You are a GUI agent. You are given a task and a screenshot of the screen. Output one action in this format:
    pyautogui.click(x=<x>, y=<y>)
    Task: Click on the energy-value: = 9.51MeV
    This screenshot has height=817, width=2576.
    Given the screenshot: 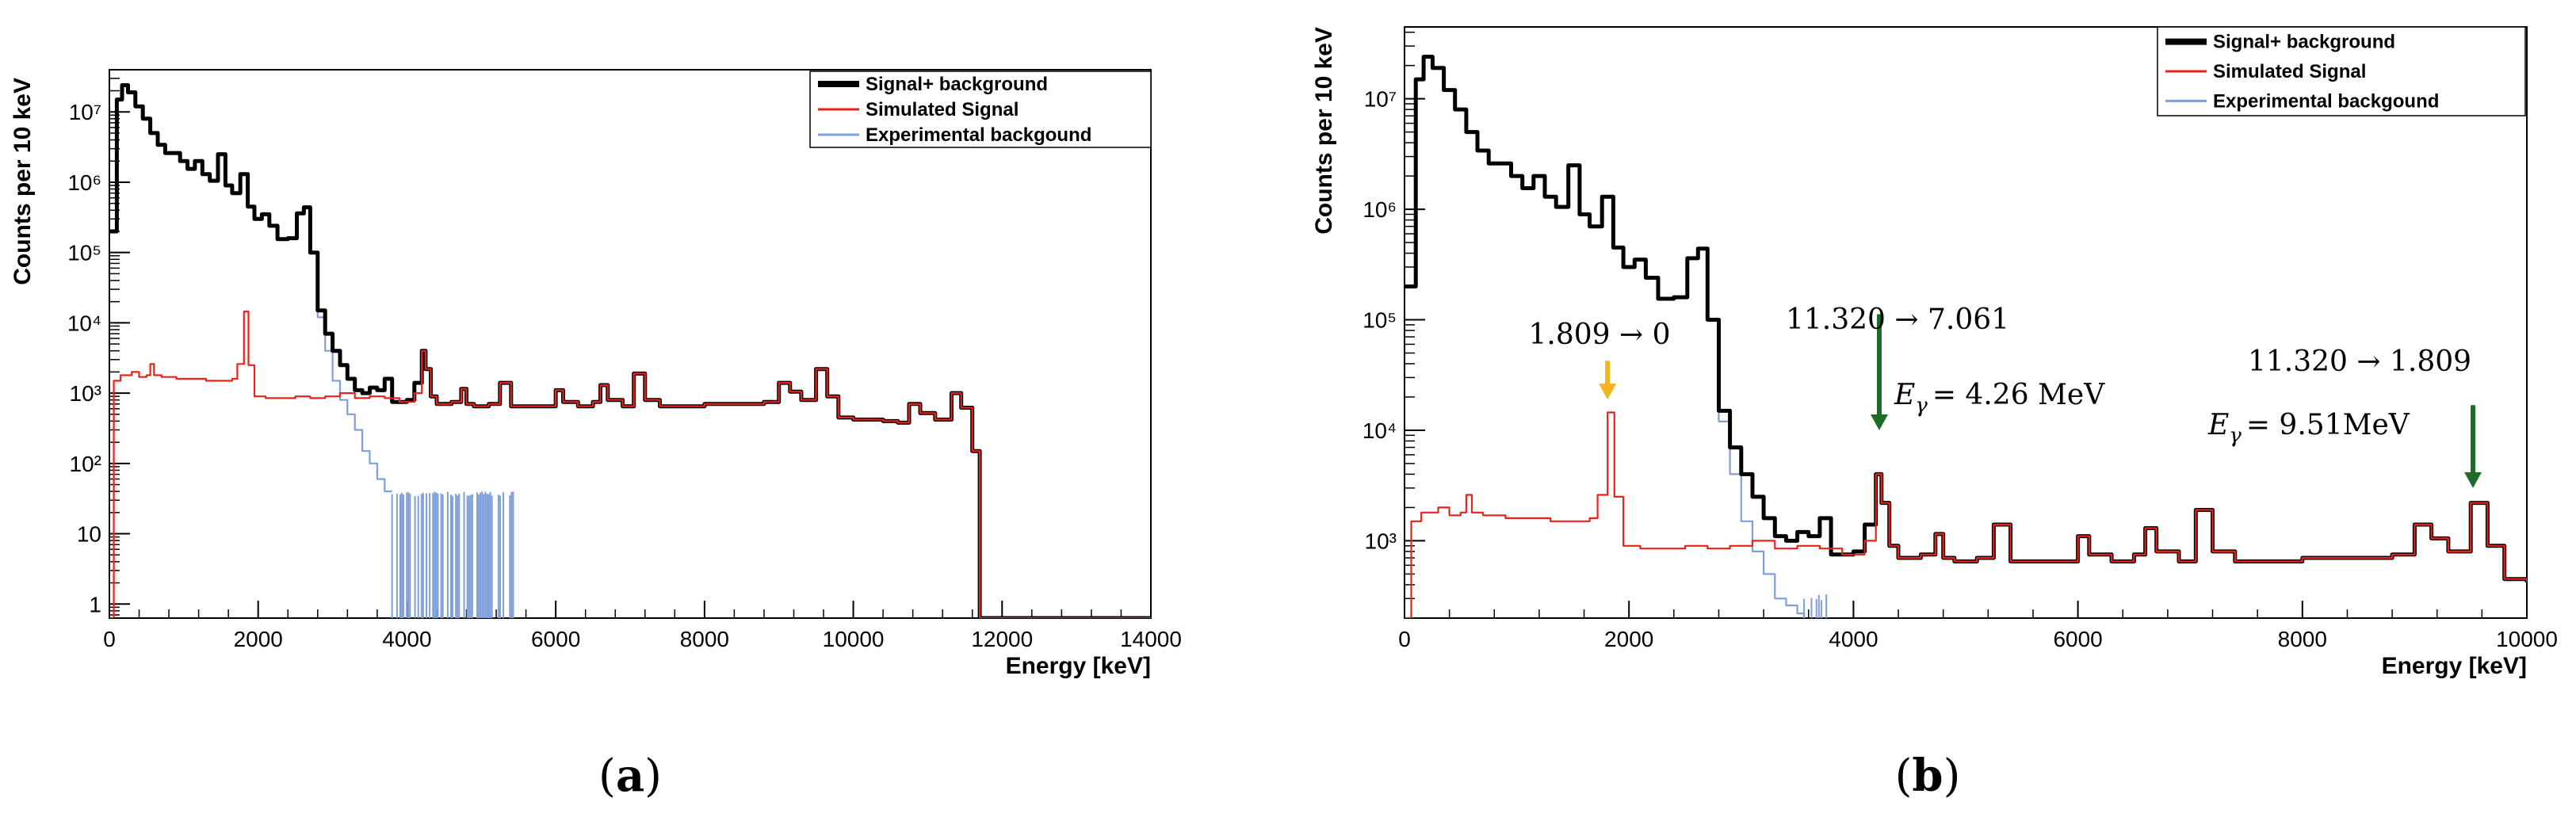 What is the action you would take?
    pyautogui.click(x=2328, y=425)
    